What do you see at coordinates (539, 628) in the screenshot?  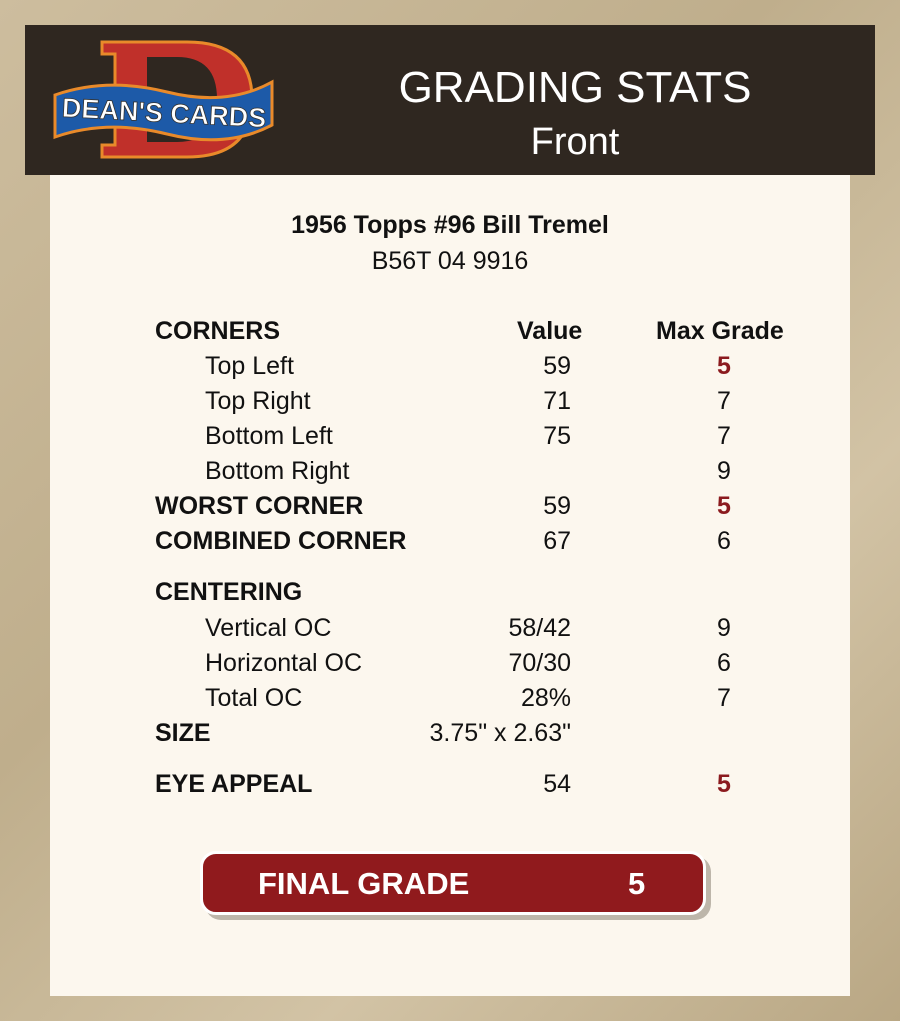 I see `row-value: 58/42` at bounding box center [539, 628].